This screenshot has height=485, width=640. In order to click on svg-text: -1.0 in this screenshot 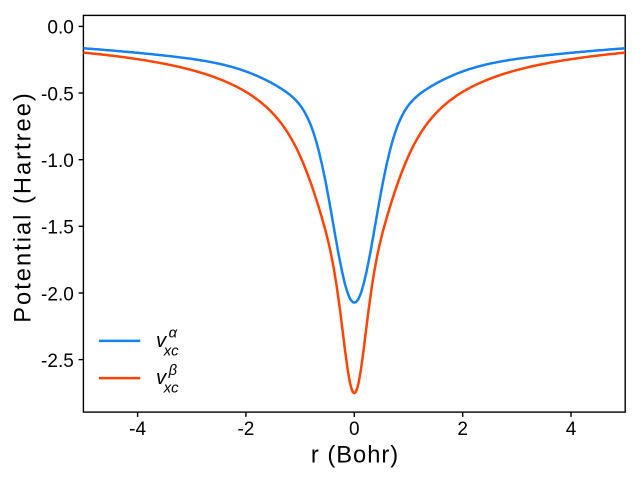, I will do `click(57, 161)`.